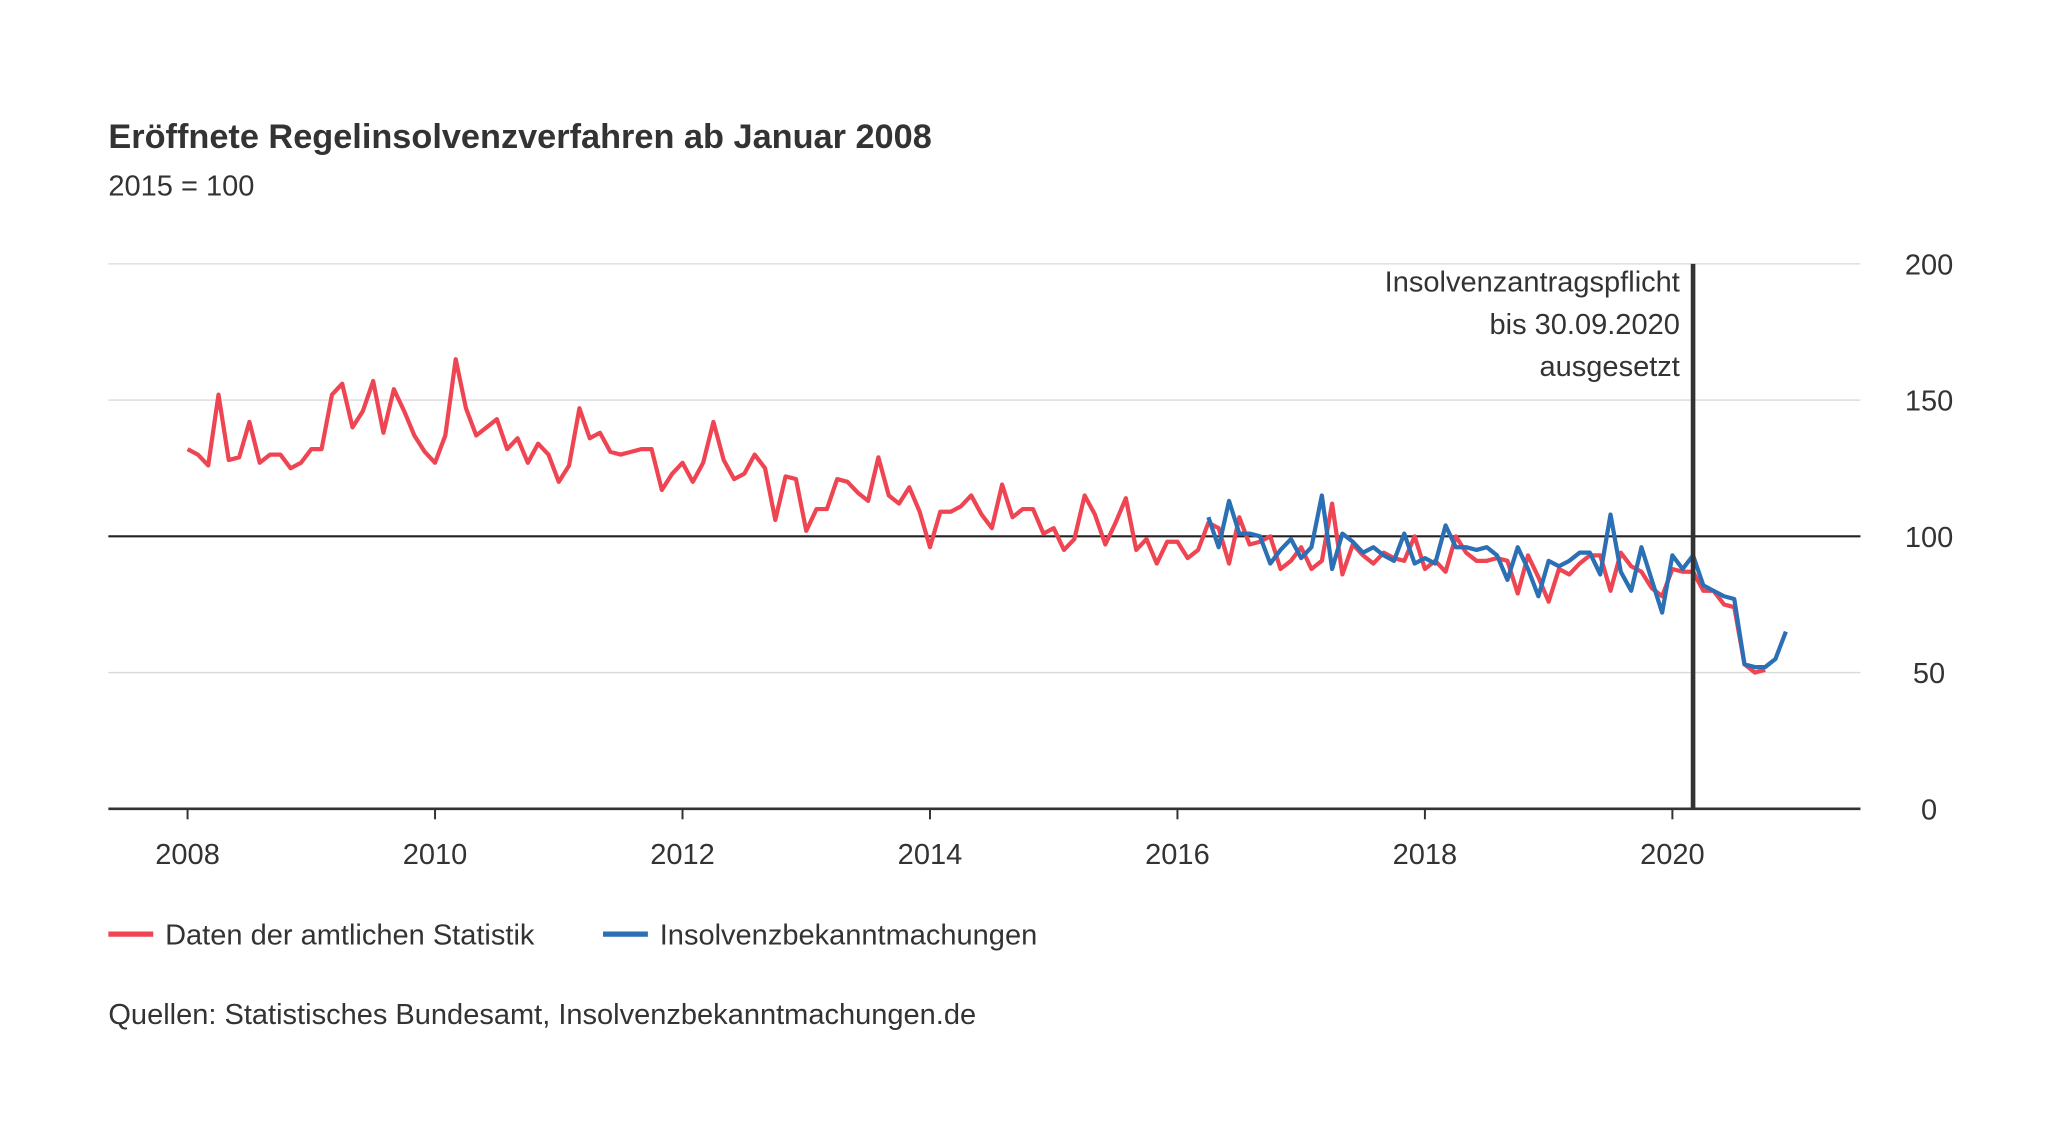  Describe the element at coordinates (1929, 538) in the screenshot. I see `y-tick-label: 100` at that location.